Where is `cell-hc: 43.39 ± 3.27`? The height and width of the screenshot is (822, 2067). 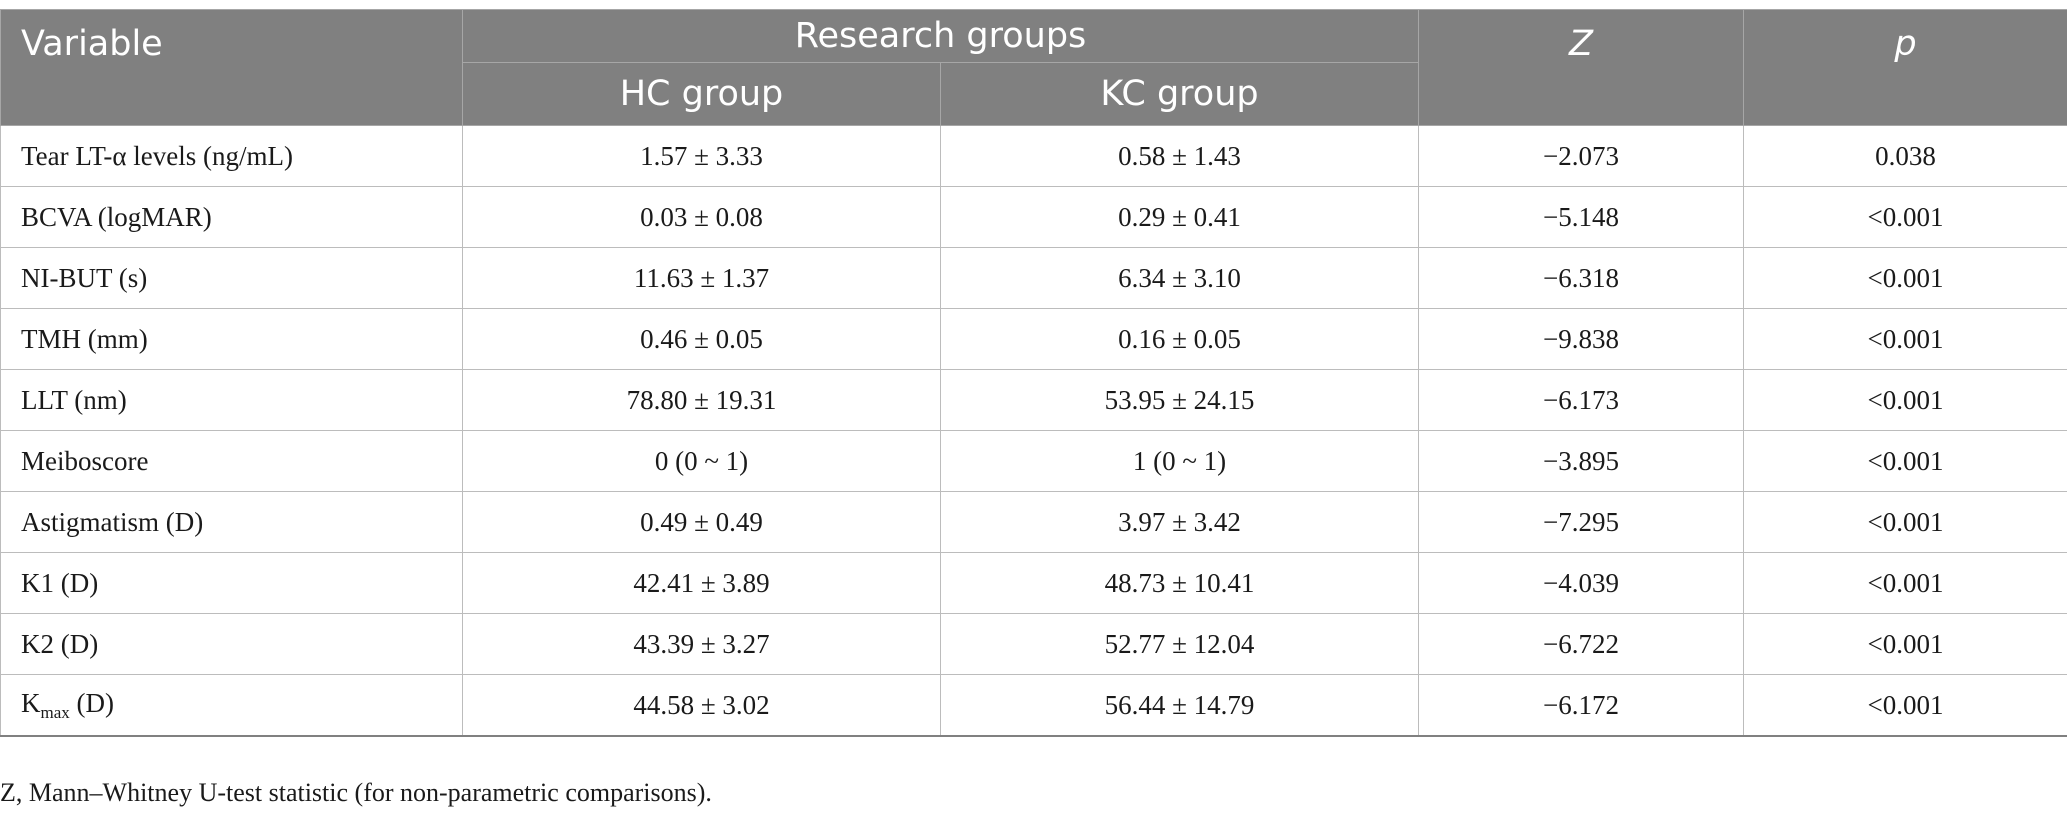
cell-hc: 43.39 ± 3.27 is located at coordinates (701, 644).